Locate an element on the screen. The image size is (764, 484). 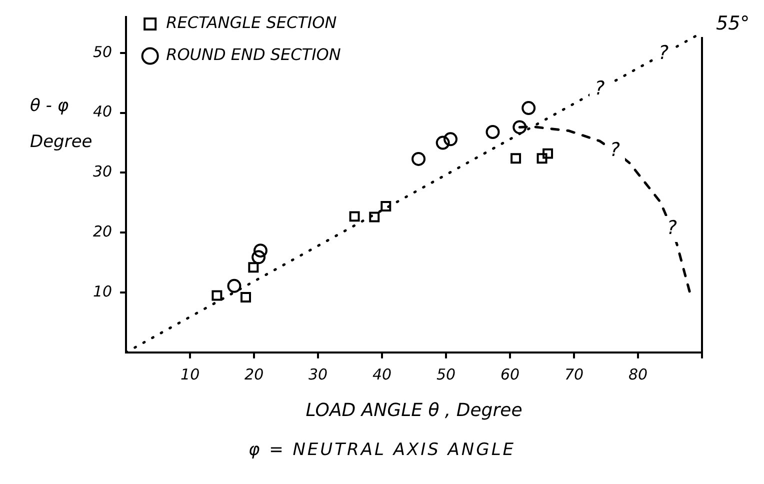
text: φ = NEUTRAL AXIS ANGLE is located at coordinates (382, 450).